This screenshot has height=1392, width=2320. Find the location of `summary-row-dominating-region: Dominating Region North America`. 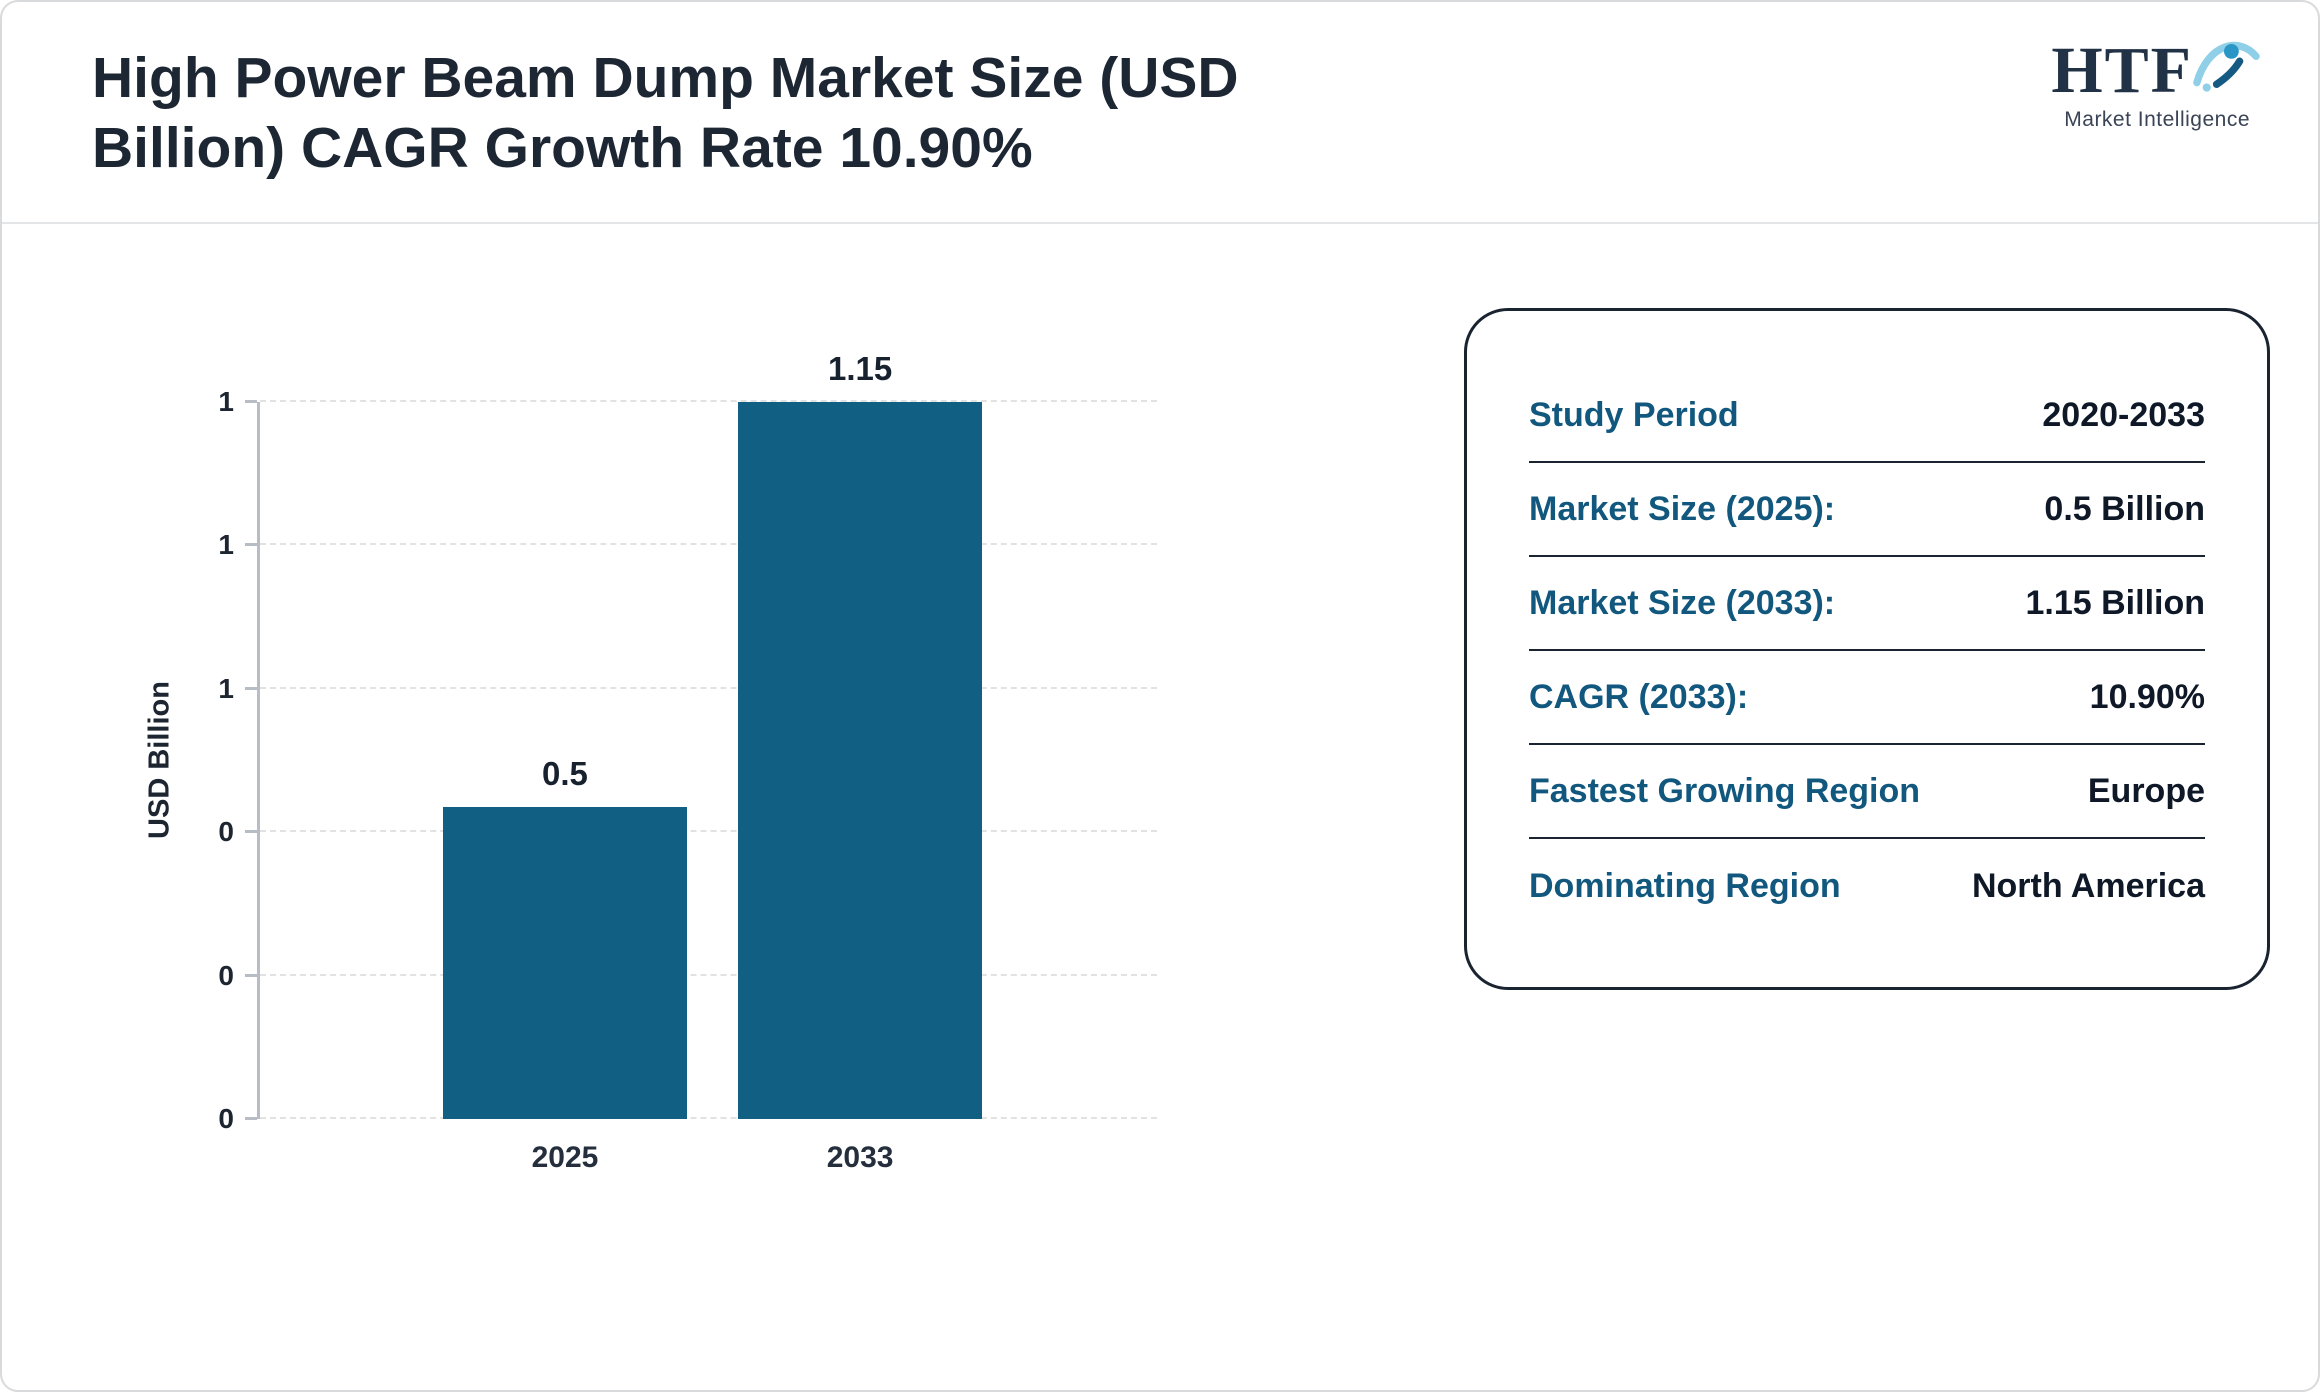

summary-row-dominating-region: Dominating Region North America is located at coordinates (1867, 886).